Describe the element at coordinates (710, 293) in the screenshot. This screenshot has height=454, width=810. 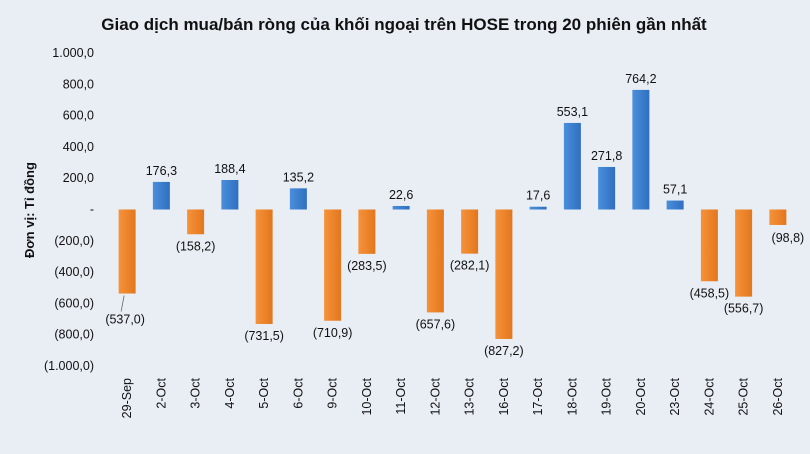
I see `data-label: (458,5)` at that location.